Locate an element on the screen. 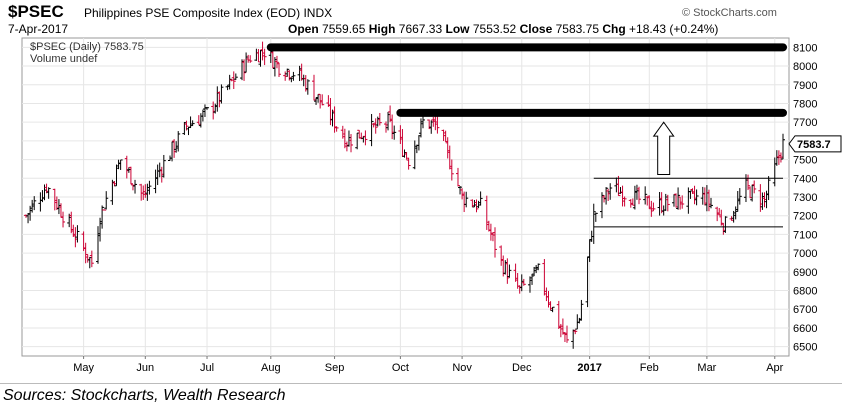 The height and width of the screenshot is (408, 842). chg-label: Chg is located at coordinates (614, 29).